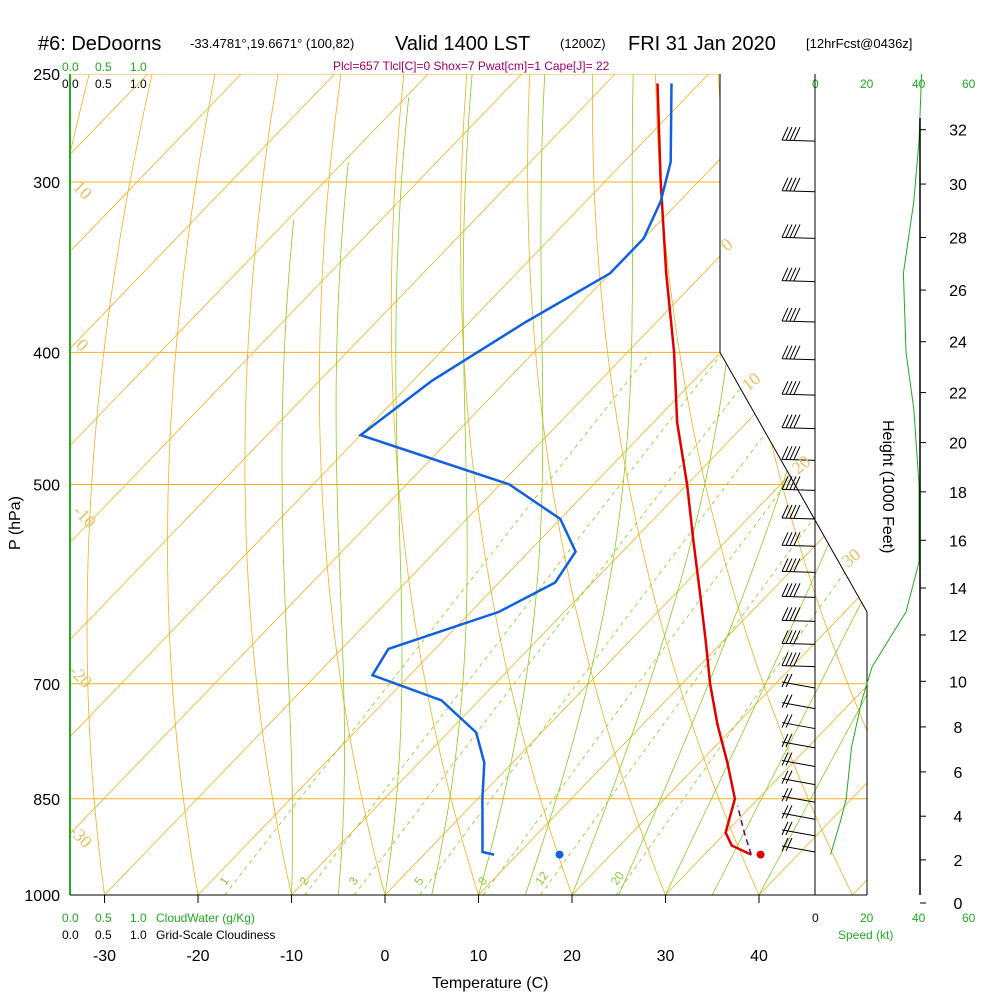 The width and height of the screenshot is (1000, 1000). Describe the element at coordinates (462, 44) in the screenshot. I see `valid-time: Valid 1400 LST` at that location.